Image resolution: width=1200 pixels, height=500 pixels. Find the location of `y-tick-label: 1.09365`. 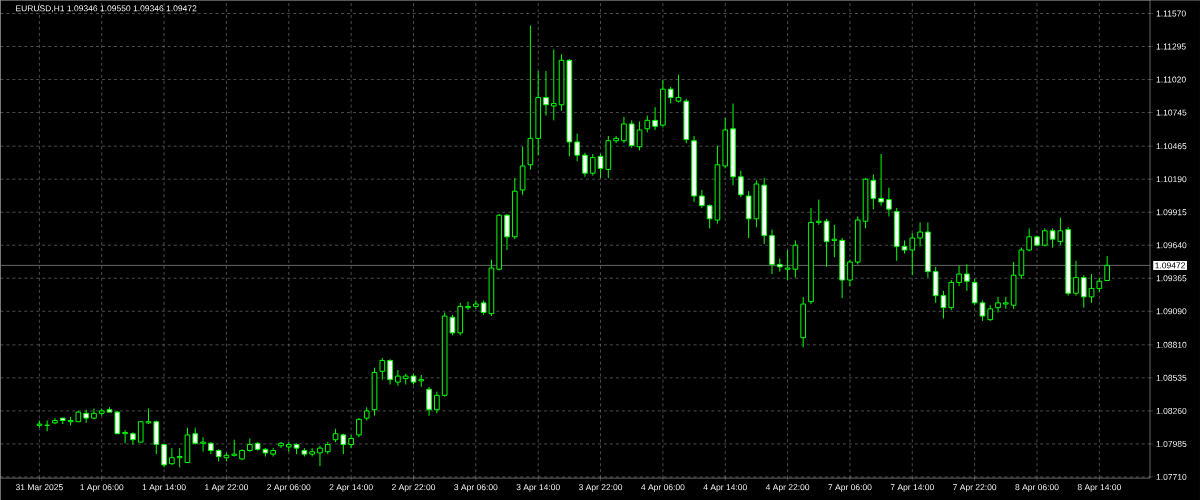

y-tick-label: 1.09365 is located at coordinates (1171, 278).